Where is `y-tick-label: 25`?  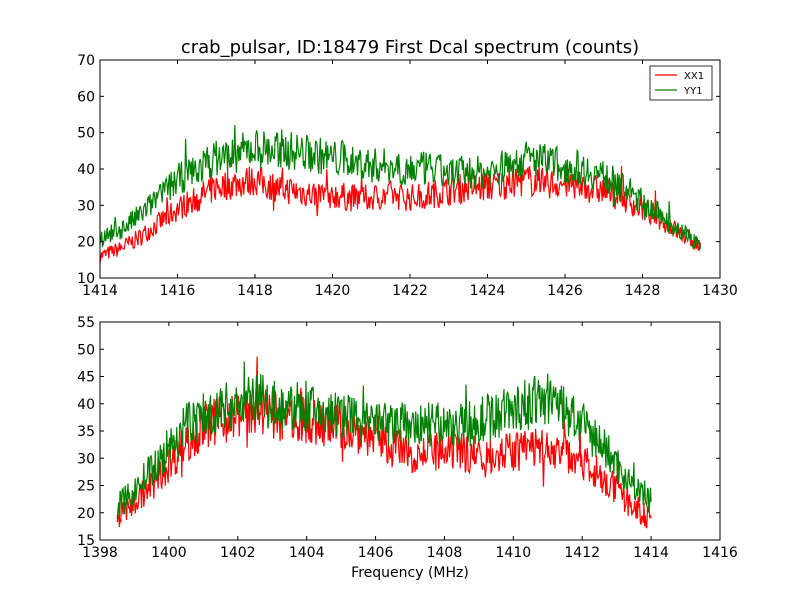 y-tick-label: 25 is located at coordinates (86, 487).